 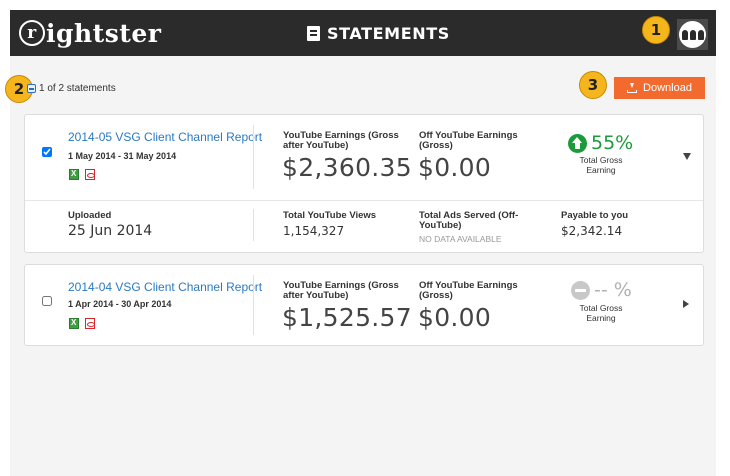 I want to click on user-group-icon, so click(x=692, y=34).